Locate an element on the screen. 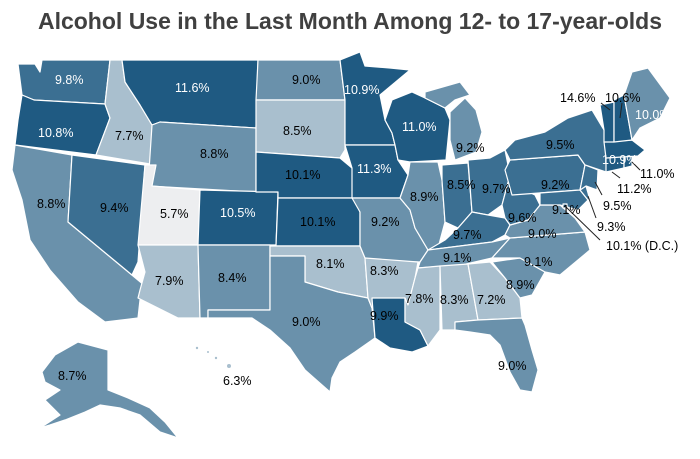 Image resolution: width=700 pixels, height=459 pixels. label-OR: 10.8% is located at coordinates (55, 133).